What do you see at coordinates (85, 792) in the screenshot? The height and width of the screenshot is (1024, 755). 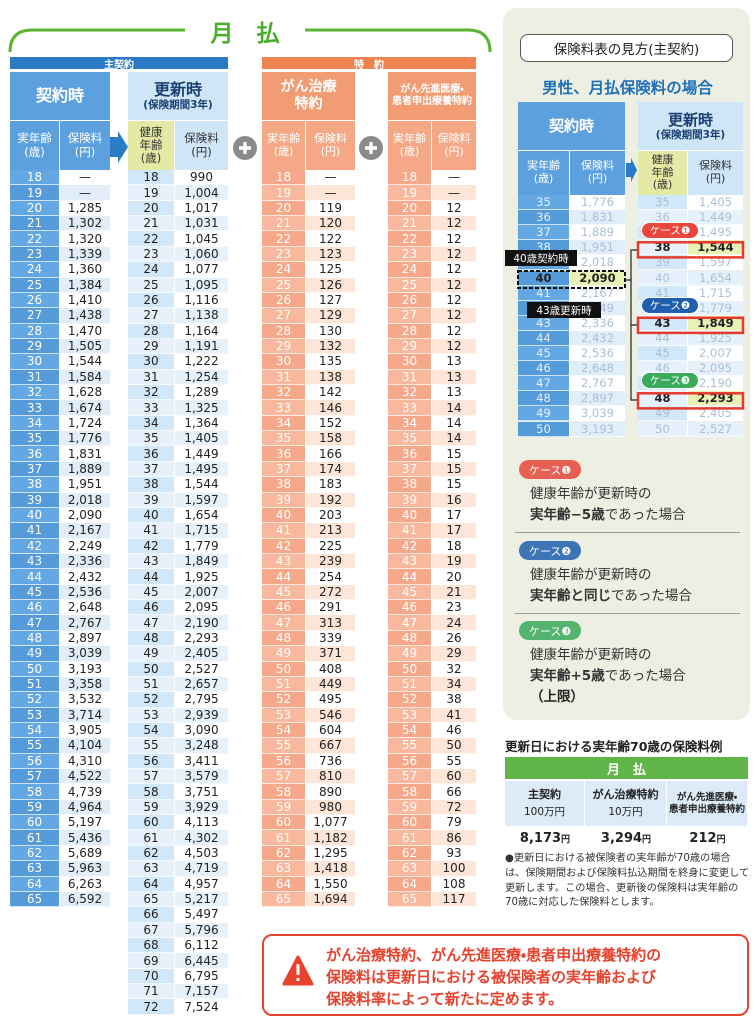 I see `table-cell: 4,739` at bounding box center [85, 792].